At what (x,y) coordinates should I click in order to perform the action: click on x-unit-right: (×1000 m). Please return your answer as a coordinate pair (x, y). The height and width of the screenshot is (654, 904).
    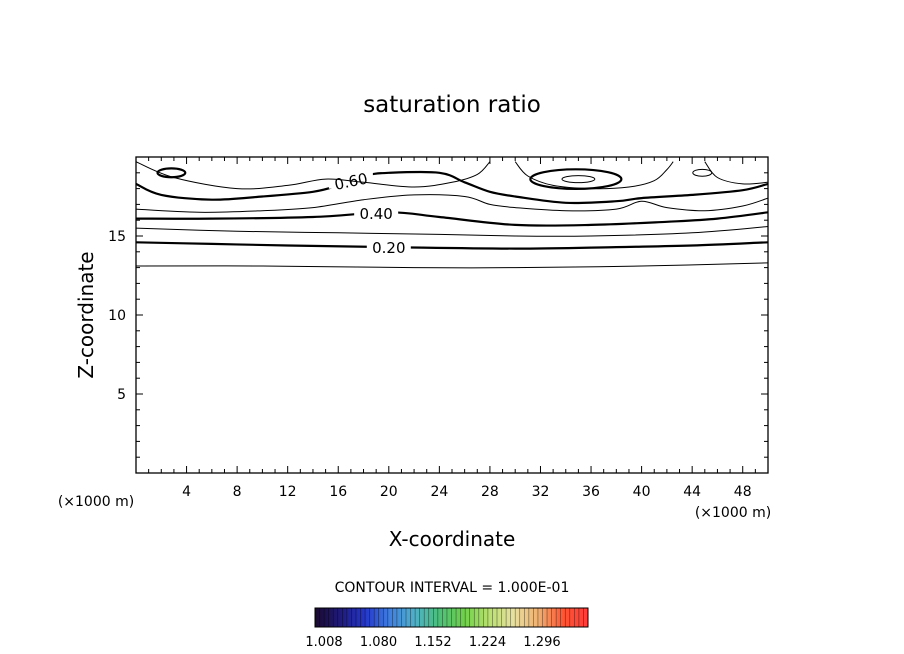
    Looking at the image, I should click on (733, 513).